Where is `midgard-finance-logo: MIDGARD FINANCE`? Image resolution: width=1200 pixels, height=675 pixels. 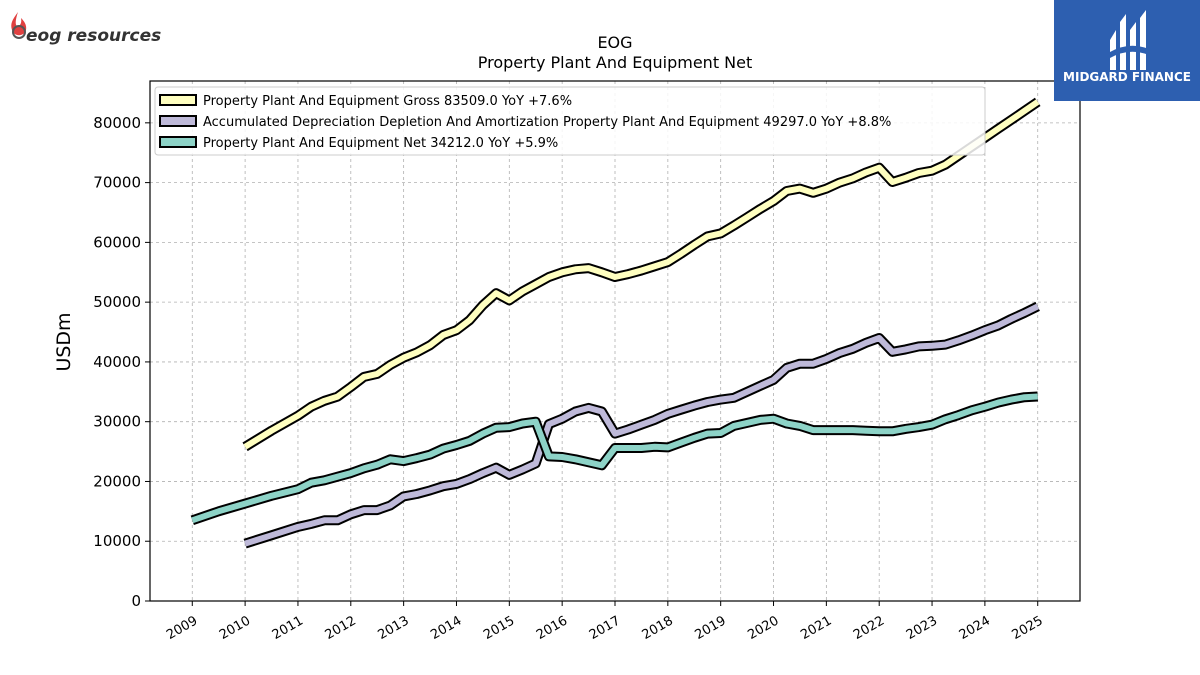 midgard-finance-logo: MIDGARD FINANCE is located at coordinates (1127, 50).